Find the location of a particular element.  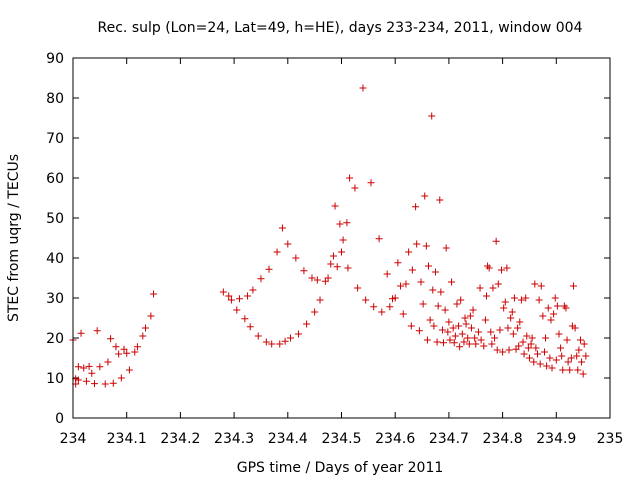

x-tick-label: 234.2 is located at coordinates (180, 439).